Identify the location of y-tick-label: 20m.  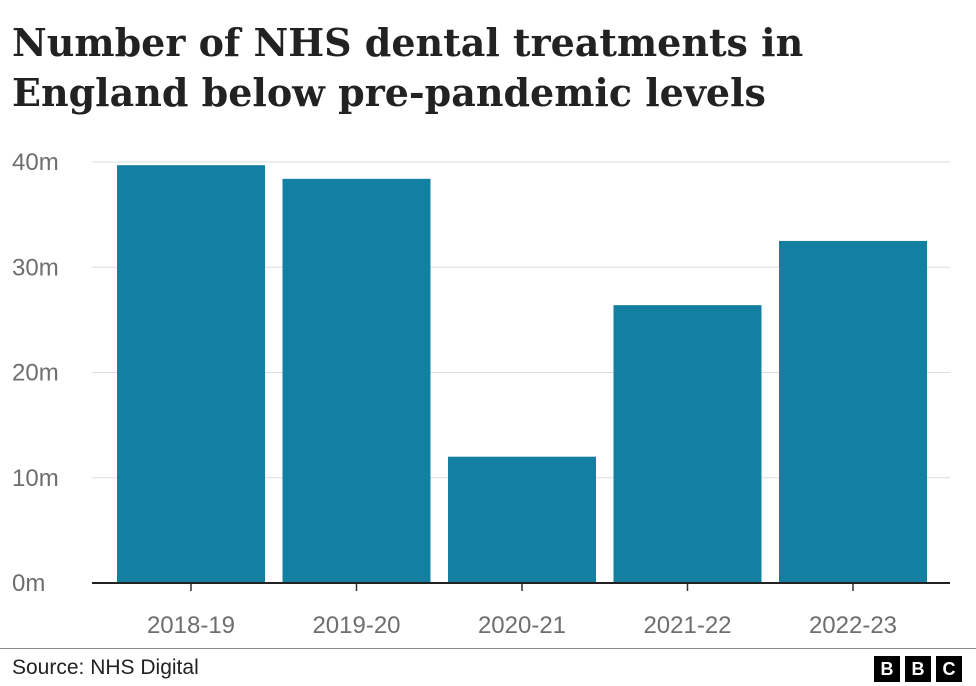
(35, 373).